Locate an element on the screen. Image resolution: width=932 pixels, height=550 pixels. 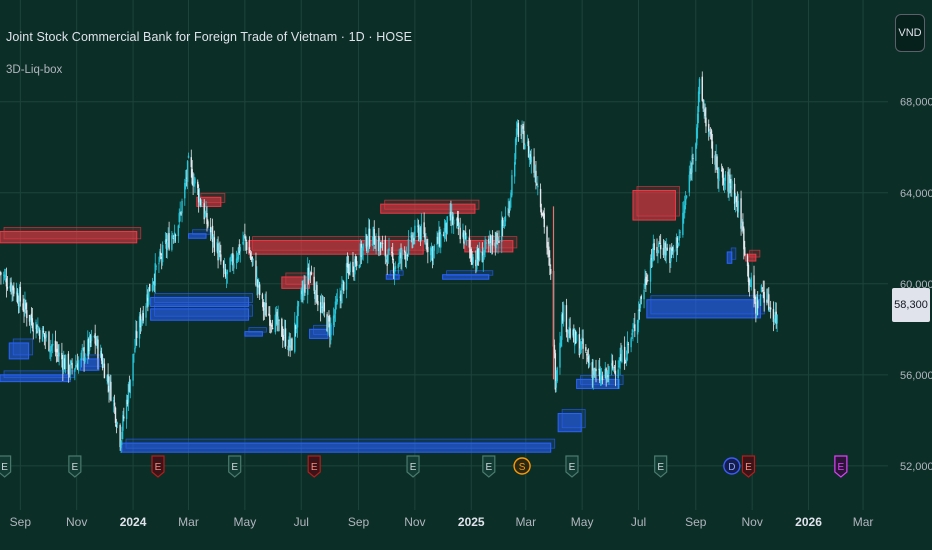
event-letter-4: E is located at coordinates (314, 467).